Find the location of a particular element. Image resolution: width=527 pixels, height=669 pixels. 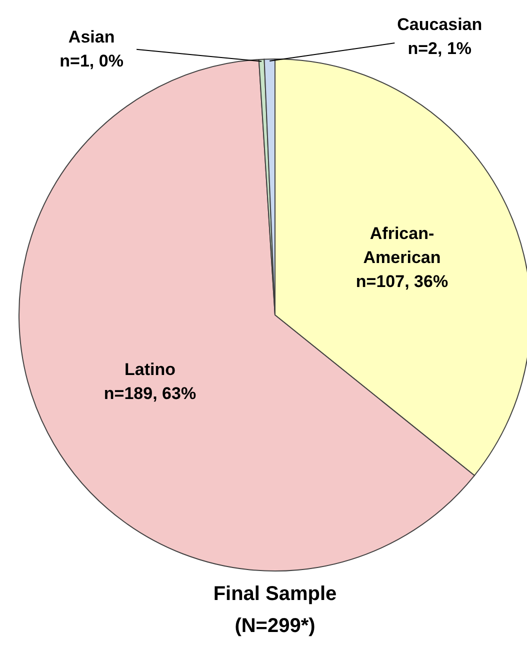

data-label: n=189, 63% is located at coordinates (150, 393).